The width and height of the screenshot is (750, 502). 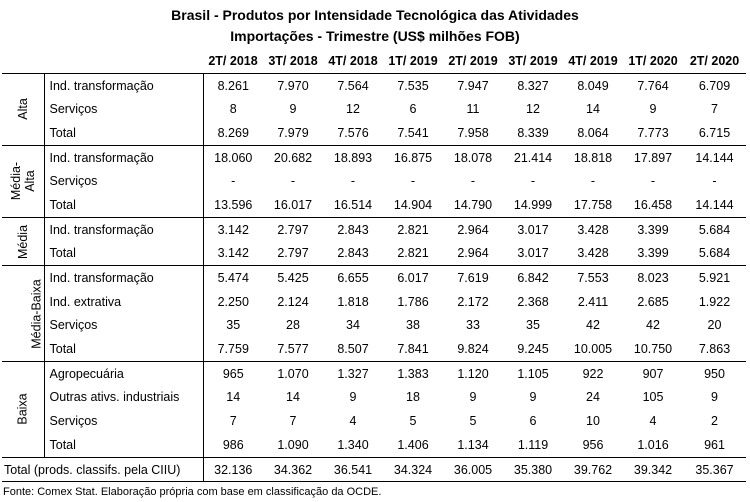 I want to click on value-cell: 8.507, so click(x=353, y=349).